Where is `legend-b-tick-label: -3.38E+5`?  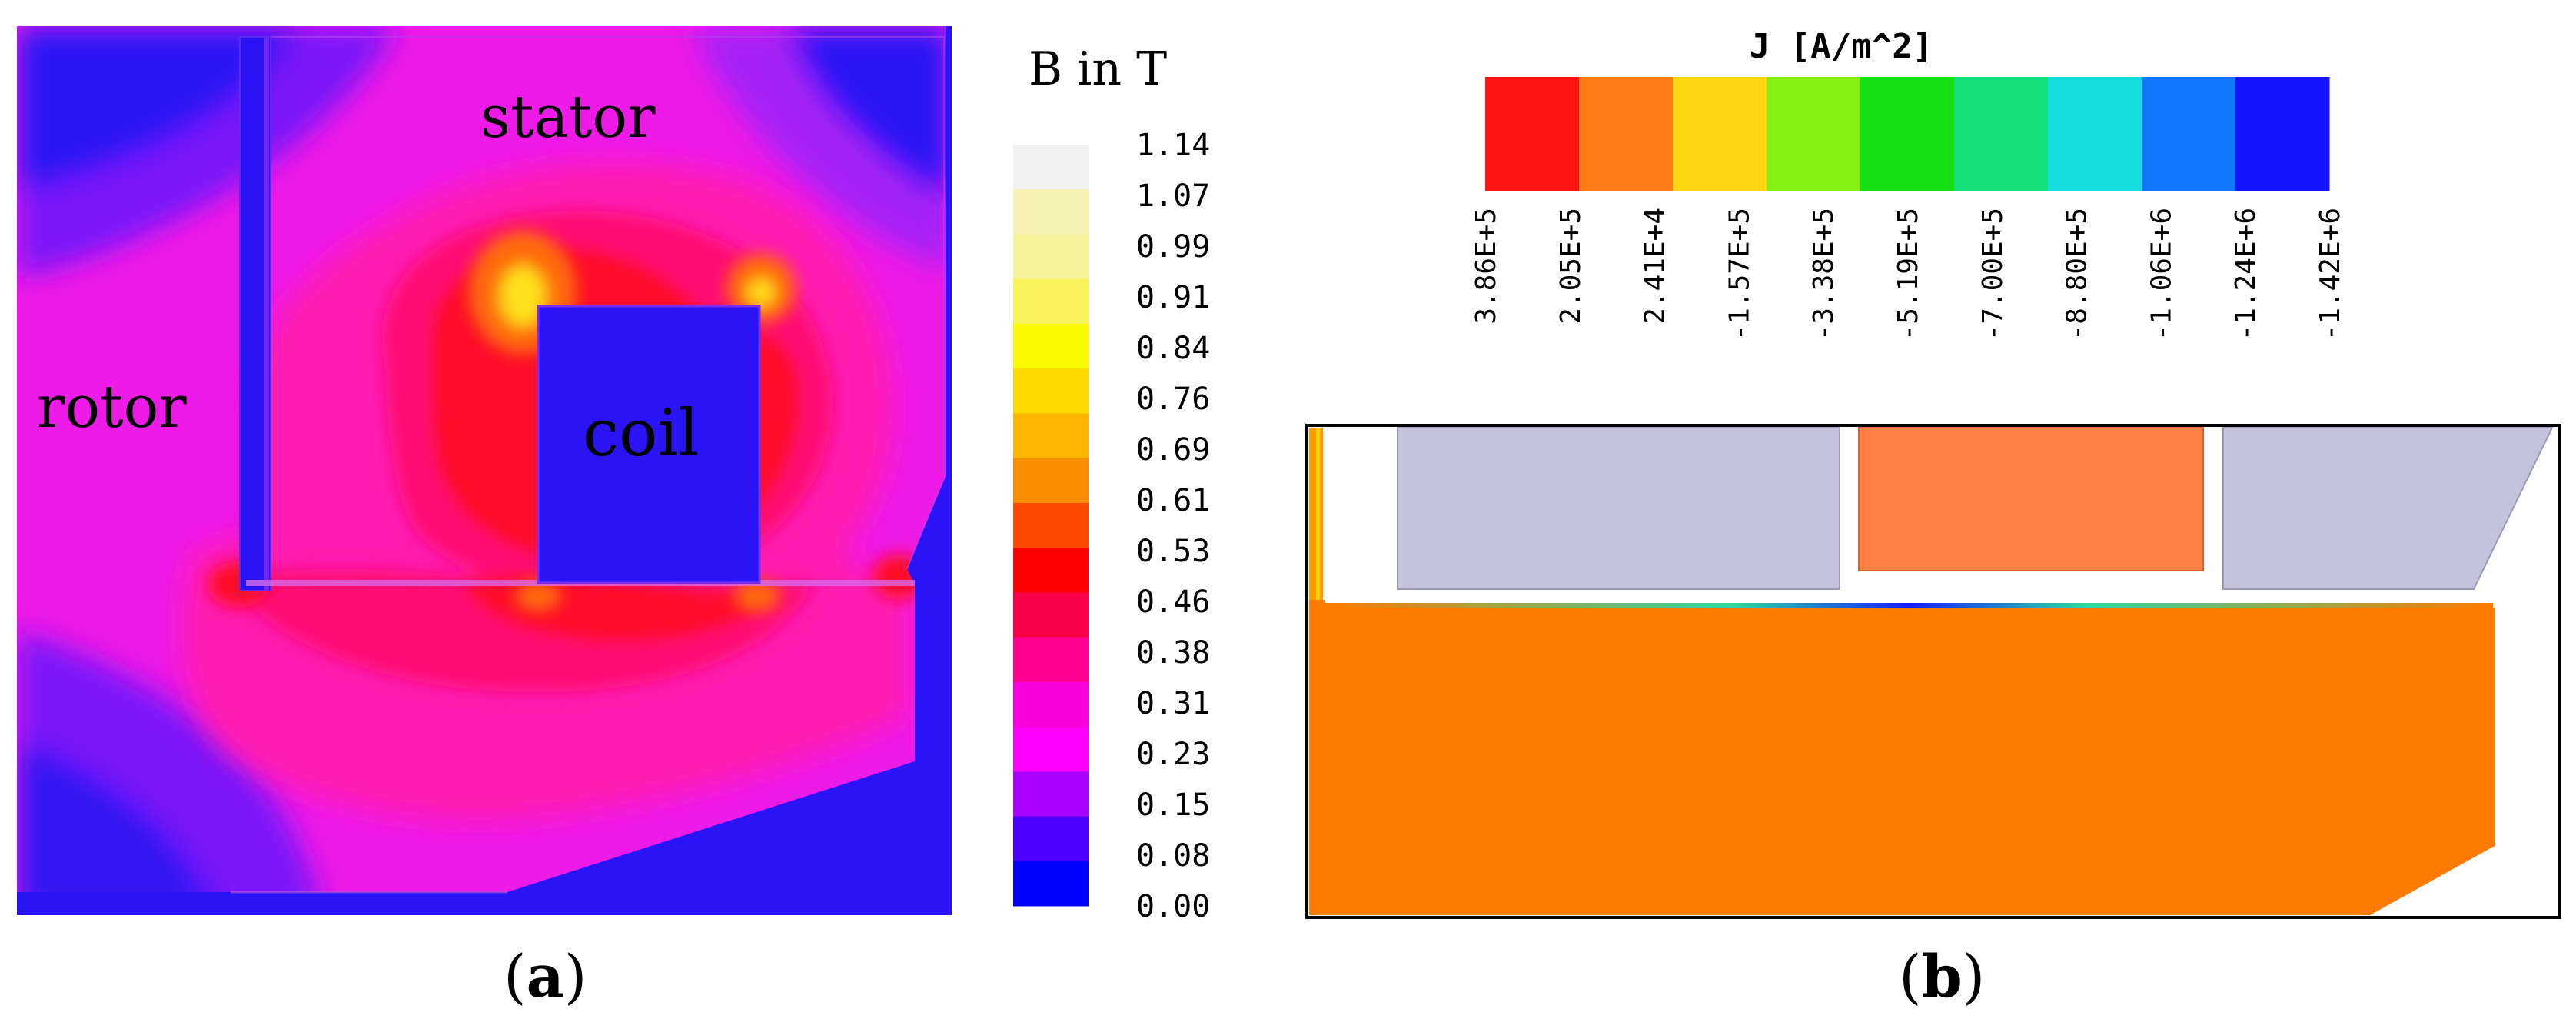 legend-b-tick-label: -3.38E+5 is located at coordinates (1824, 274).